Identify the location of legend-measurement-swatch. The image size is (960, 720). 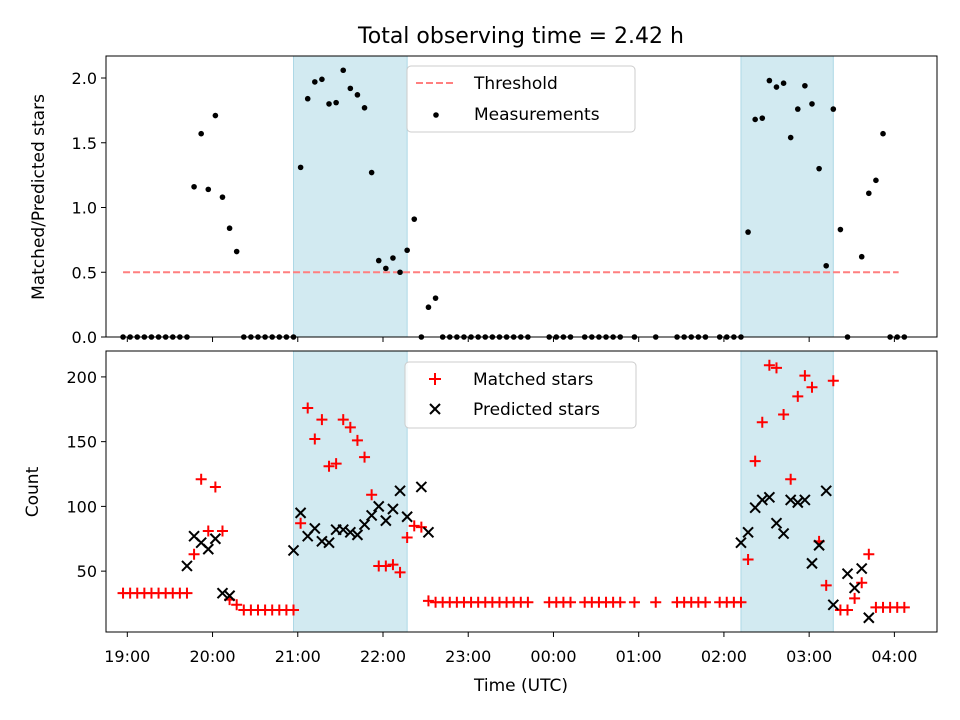
(436, 115).